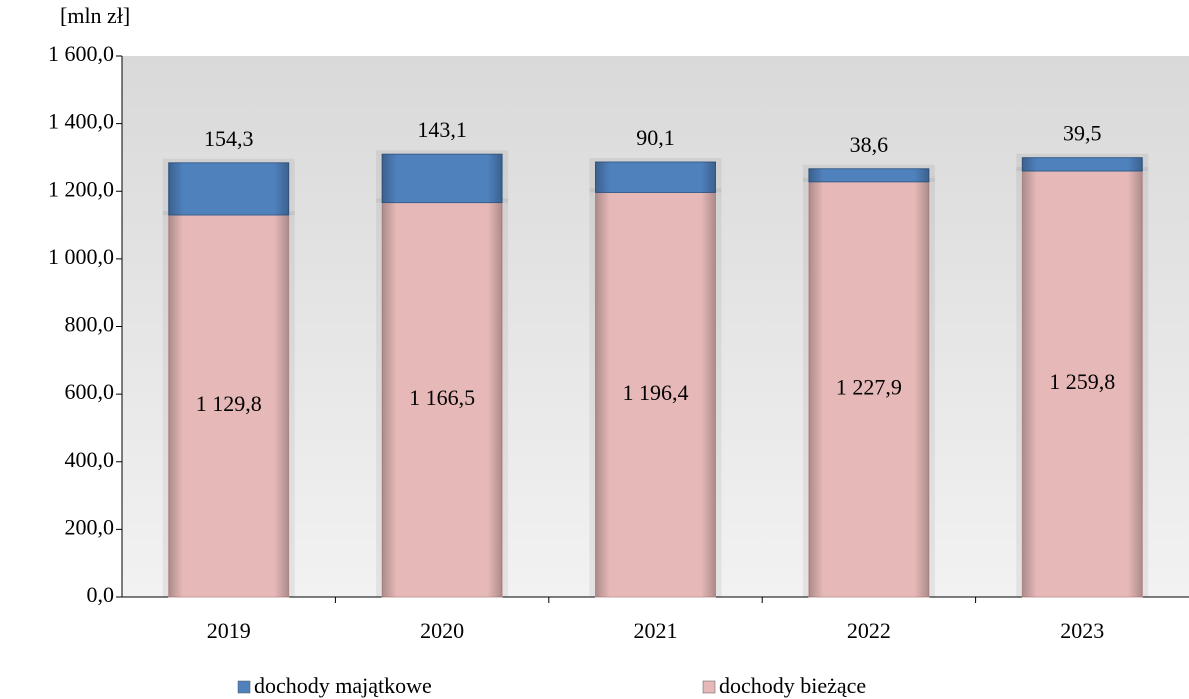 Image resolution: width=1189 pixels, height=699 pixels. Describe the element at coordinates (90, 391) in the screenshot. I see `y-tick-label: 600,0` at that location.